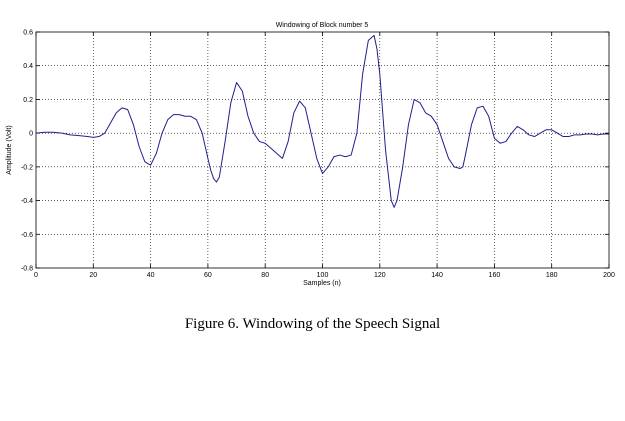 The width and height of the screenshot is (625, 421). What do you see at coordinates (552, 275) in the screenshot?
I see `x-tick-label: 180` at bounding box center [552, 275].